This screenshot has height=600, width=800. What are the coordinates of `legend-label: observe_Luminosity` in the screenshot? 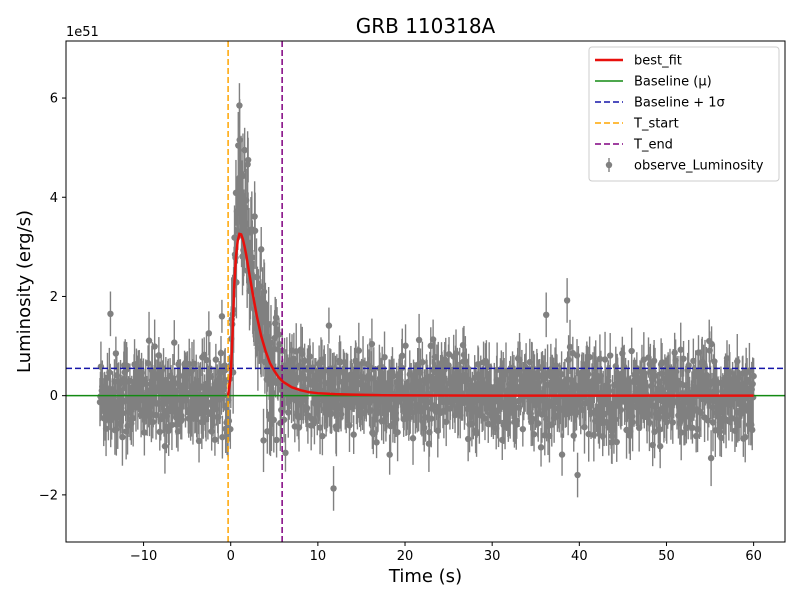 It's located at (699, 166).